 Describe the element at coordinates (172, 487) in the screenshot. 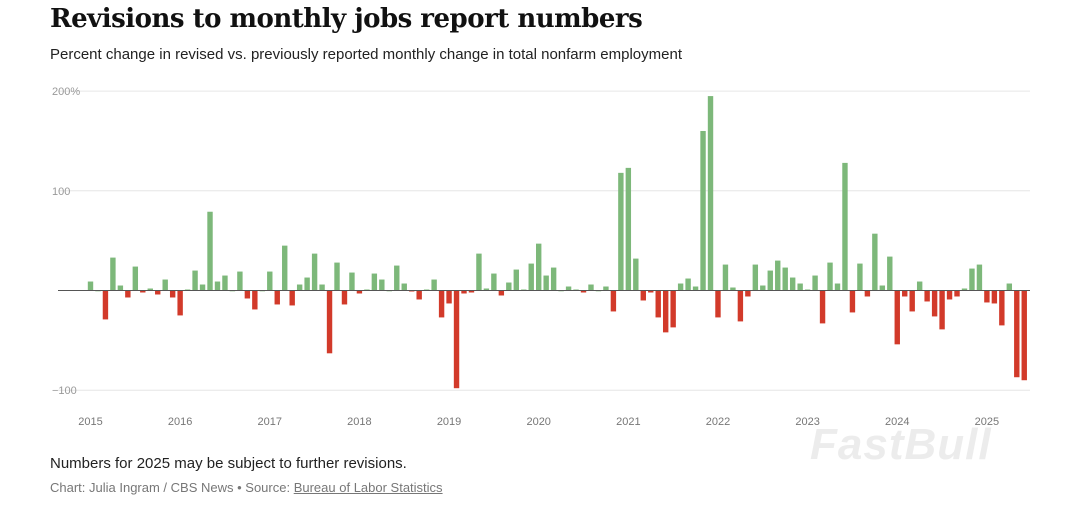

I see `credit-text: Chart: Julia Ingram / CBS News • Source:` at that location.